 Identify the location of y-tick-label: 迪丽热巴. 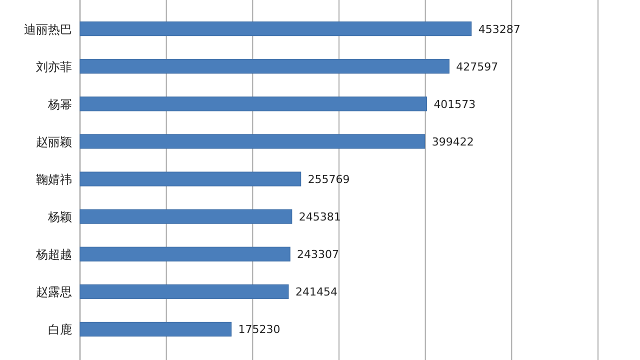
(48, 29).